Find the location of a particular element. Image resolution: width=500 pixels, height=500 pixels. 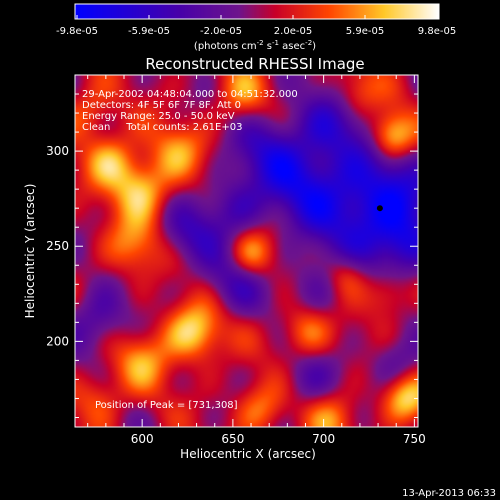

energy-range-text: Energy Range: 25.0 - 50.0 keV is located at coordinates (158, 116).